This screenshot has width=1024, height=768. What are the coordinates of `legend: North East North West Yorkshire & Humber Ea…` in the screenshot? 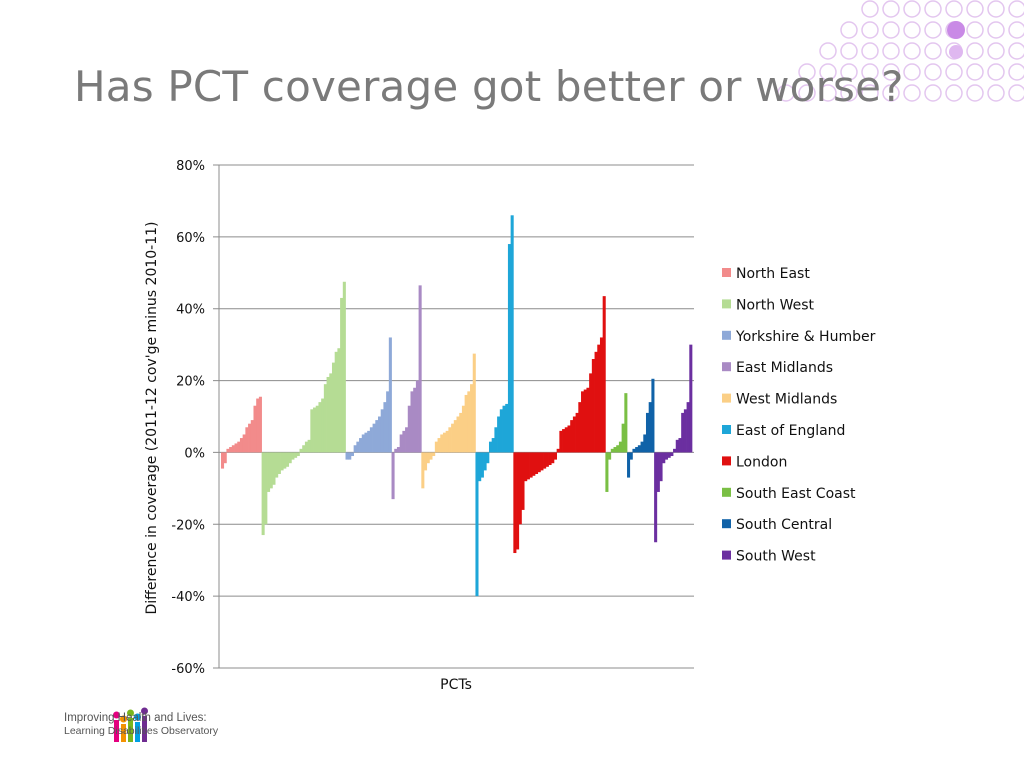 It's located at (799, 415).